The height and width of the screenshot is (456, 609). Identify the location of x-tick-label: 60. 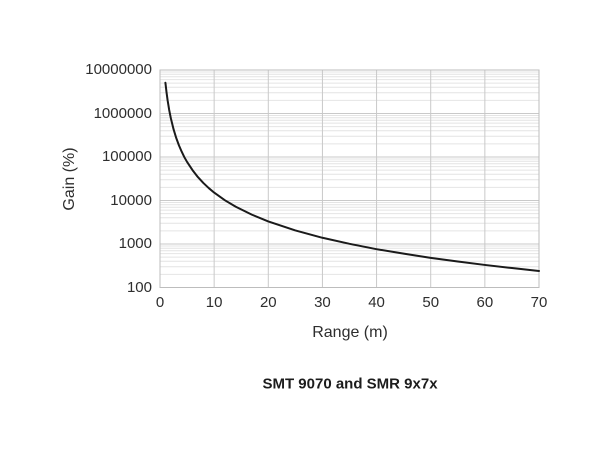
(485, 302).